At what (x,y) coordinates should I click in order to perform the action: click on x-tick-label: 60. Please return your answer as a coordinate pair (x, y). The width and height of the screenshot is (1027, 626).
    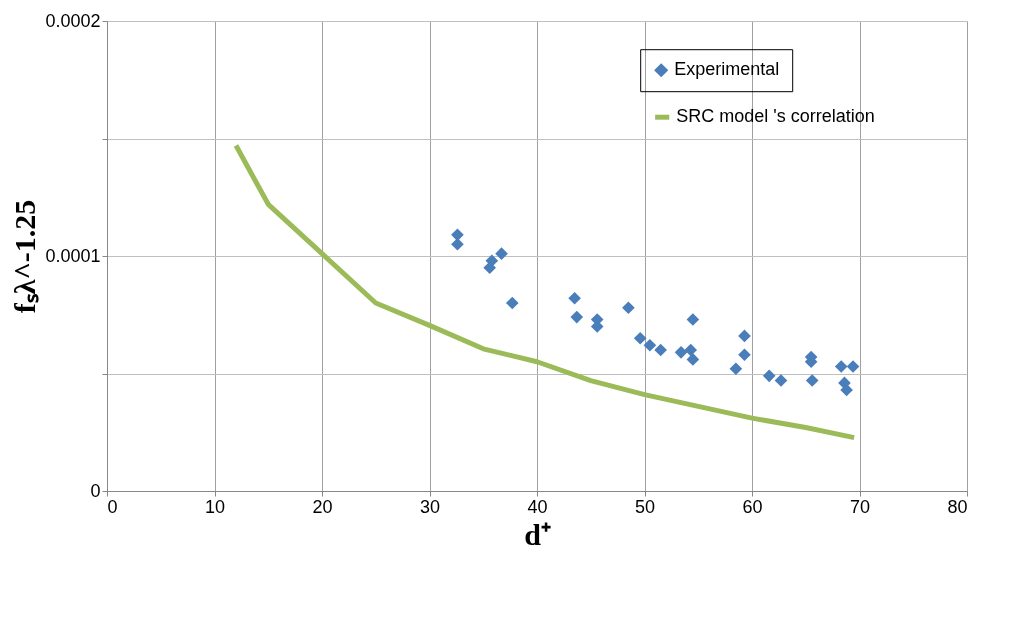
    Looking at the image, I should click on (752, 506).